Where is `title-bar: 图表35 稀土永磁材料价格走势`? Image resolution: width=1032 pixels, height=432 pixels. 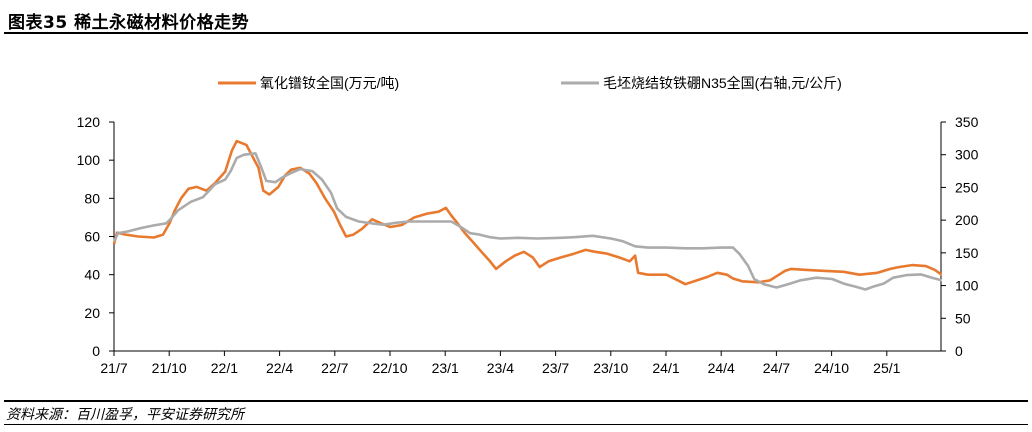 title-bar: 图表35 稀土永磁材料价格走势 is located at coordinates (516, 19).